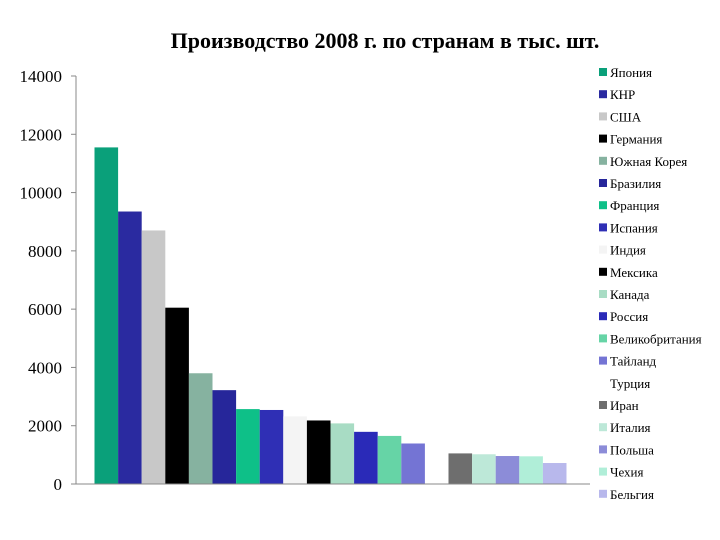  What do you see at coordinates (634, 227) in the screenshot?
I see `legend-label: Испания` at bounding box center [634, 227].